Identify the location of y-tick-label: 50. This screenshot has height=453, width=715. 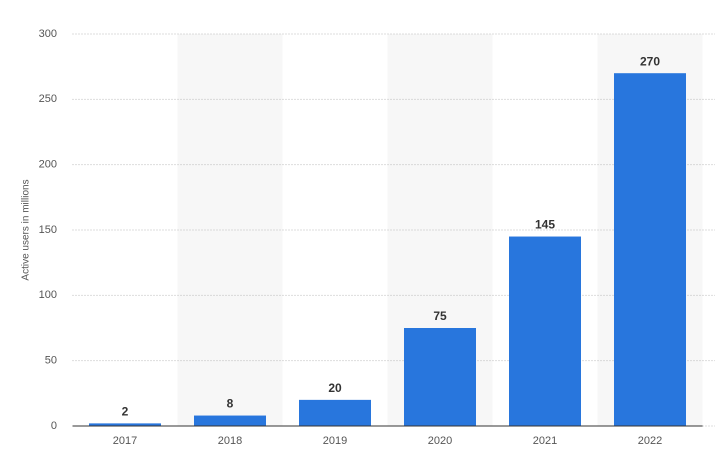
(51, 361).